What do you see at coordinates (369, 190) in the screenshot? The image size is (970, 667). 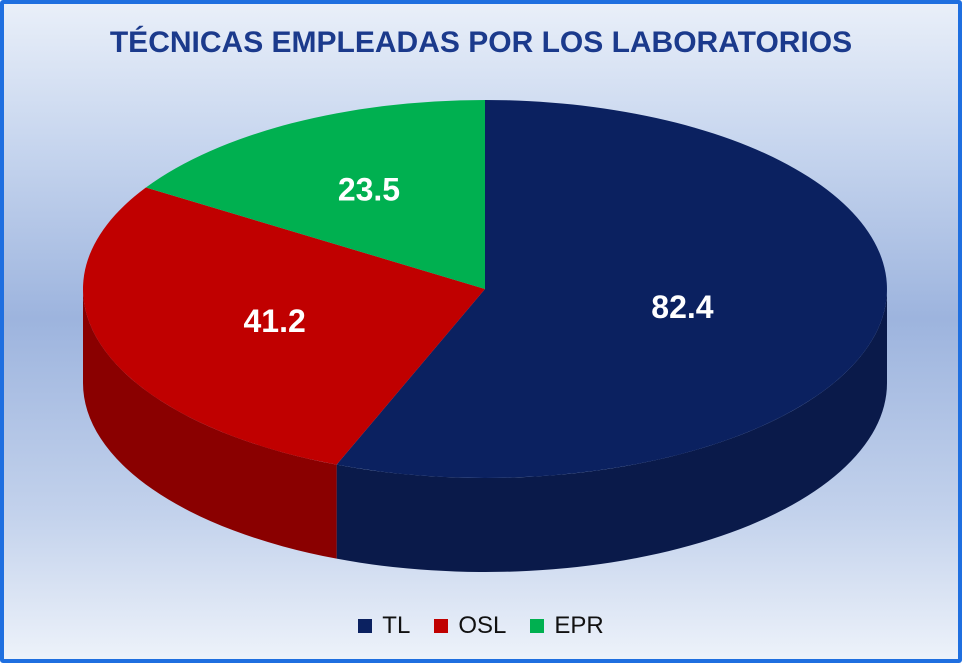 I see `data-label-epr: 23.5` at bounding box center [369, 190].